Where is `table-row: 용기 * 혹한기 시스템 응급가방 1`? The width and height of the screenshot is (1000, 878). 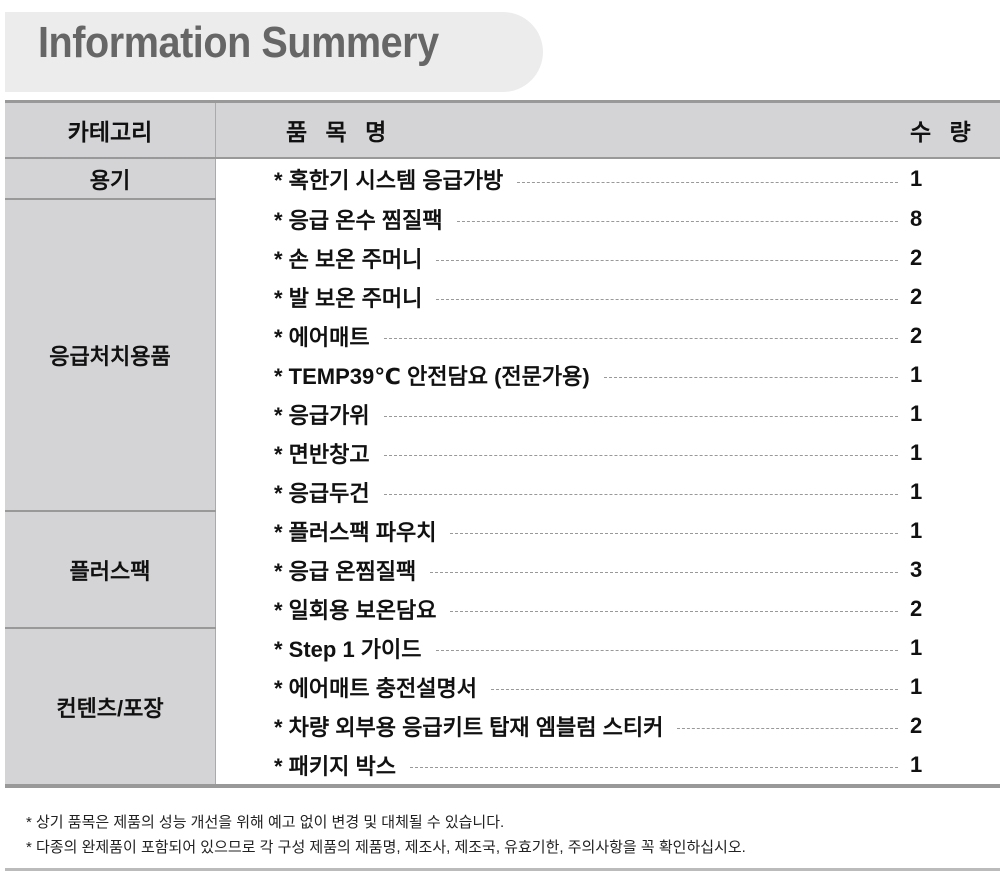
table-row: 용기 * 혹한기 시스템 응급가방 1 is located at coordinates (502, 179).